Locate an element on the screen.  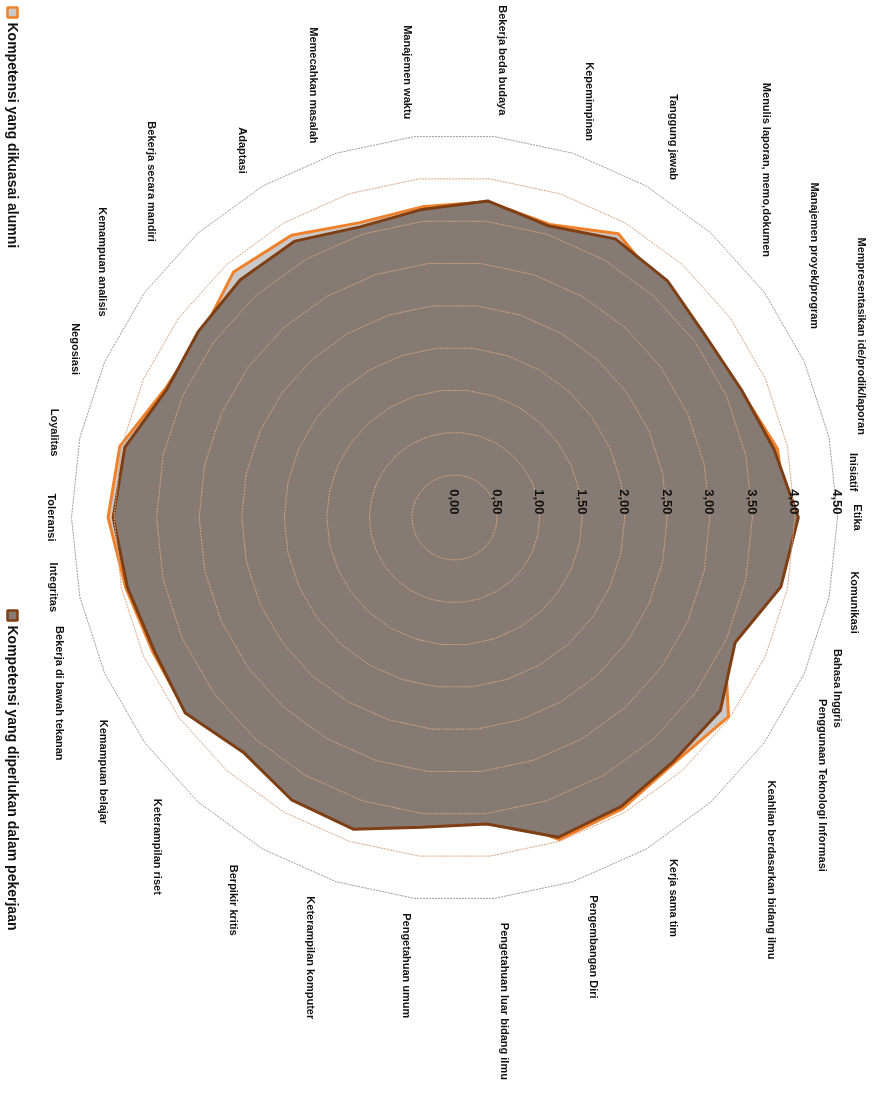
spoke-label: Integritas is located at coordinates (54, 587).